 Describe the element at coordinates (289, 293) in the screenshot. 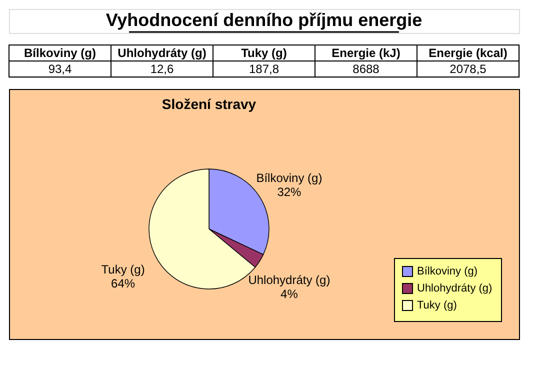

I see `data-label: 4%` at that location.